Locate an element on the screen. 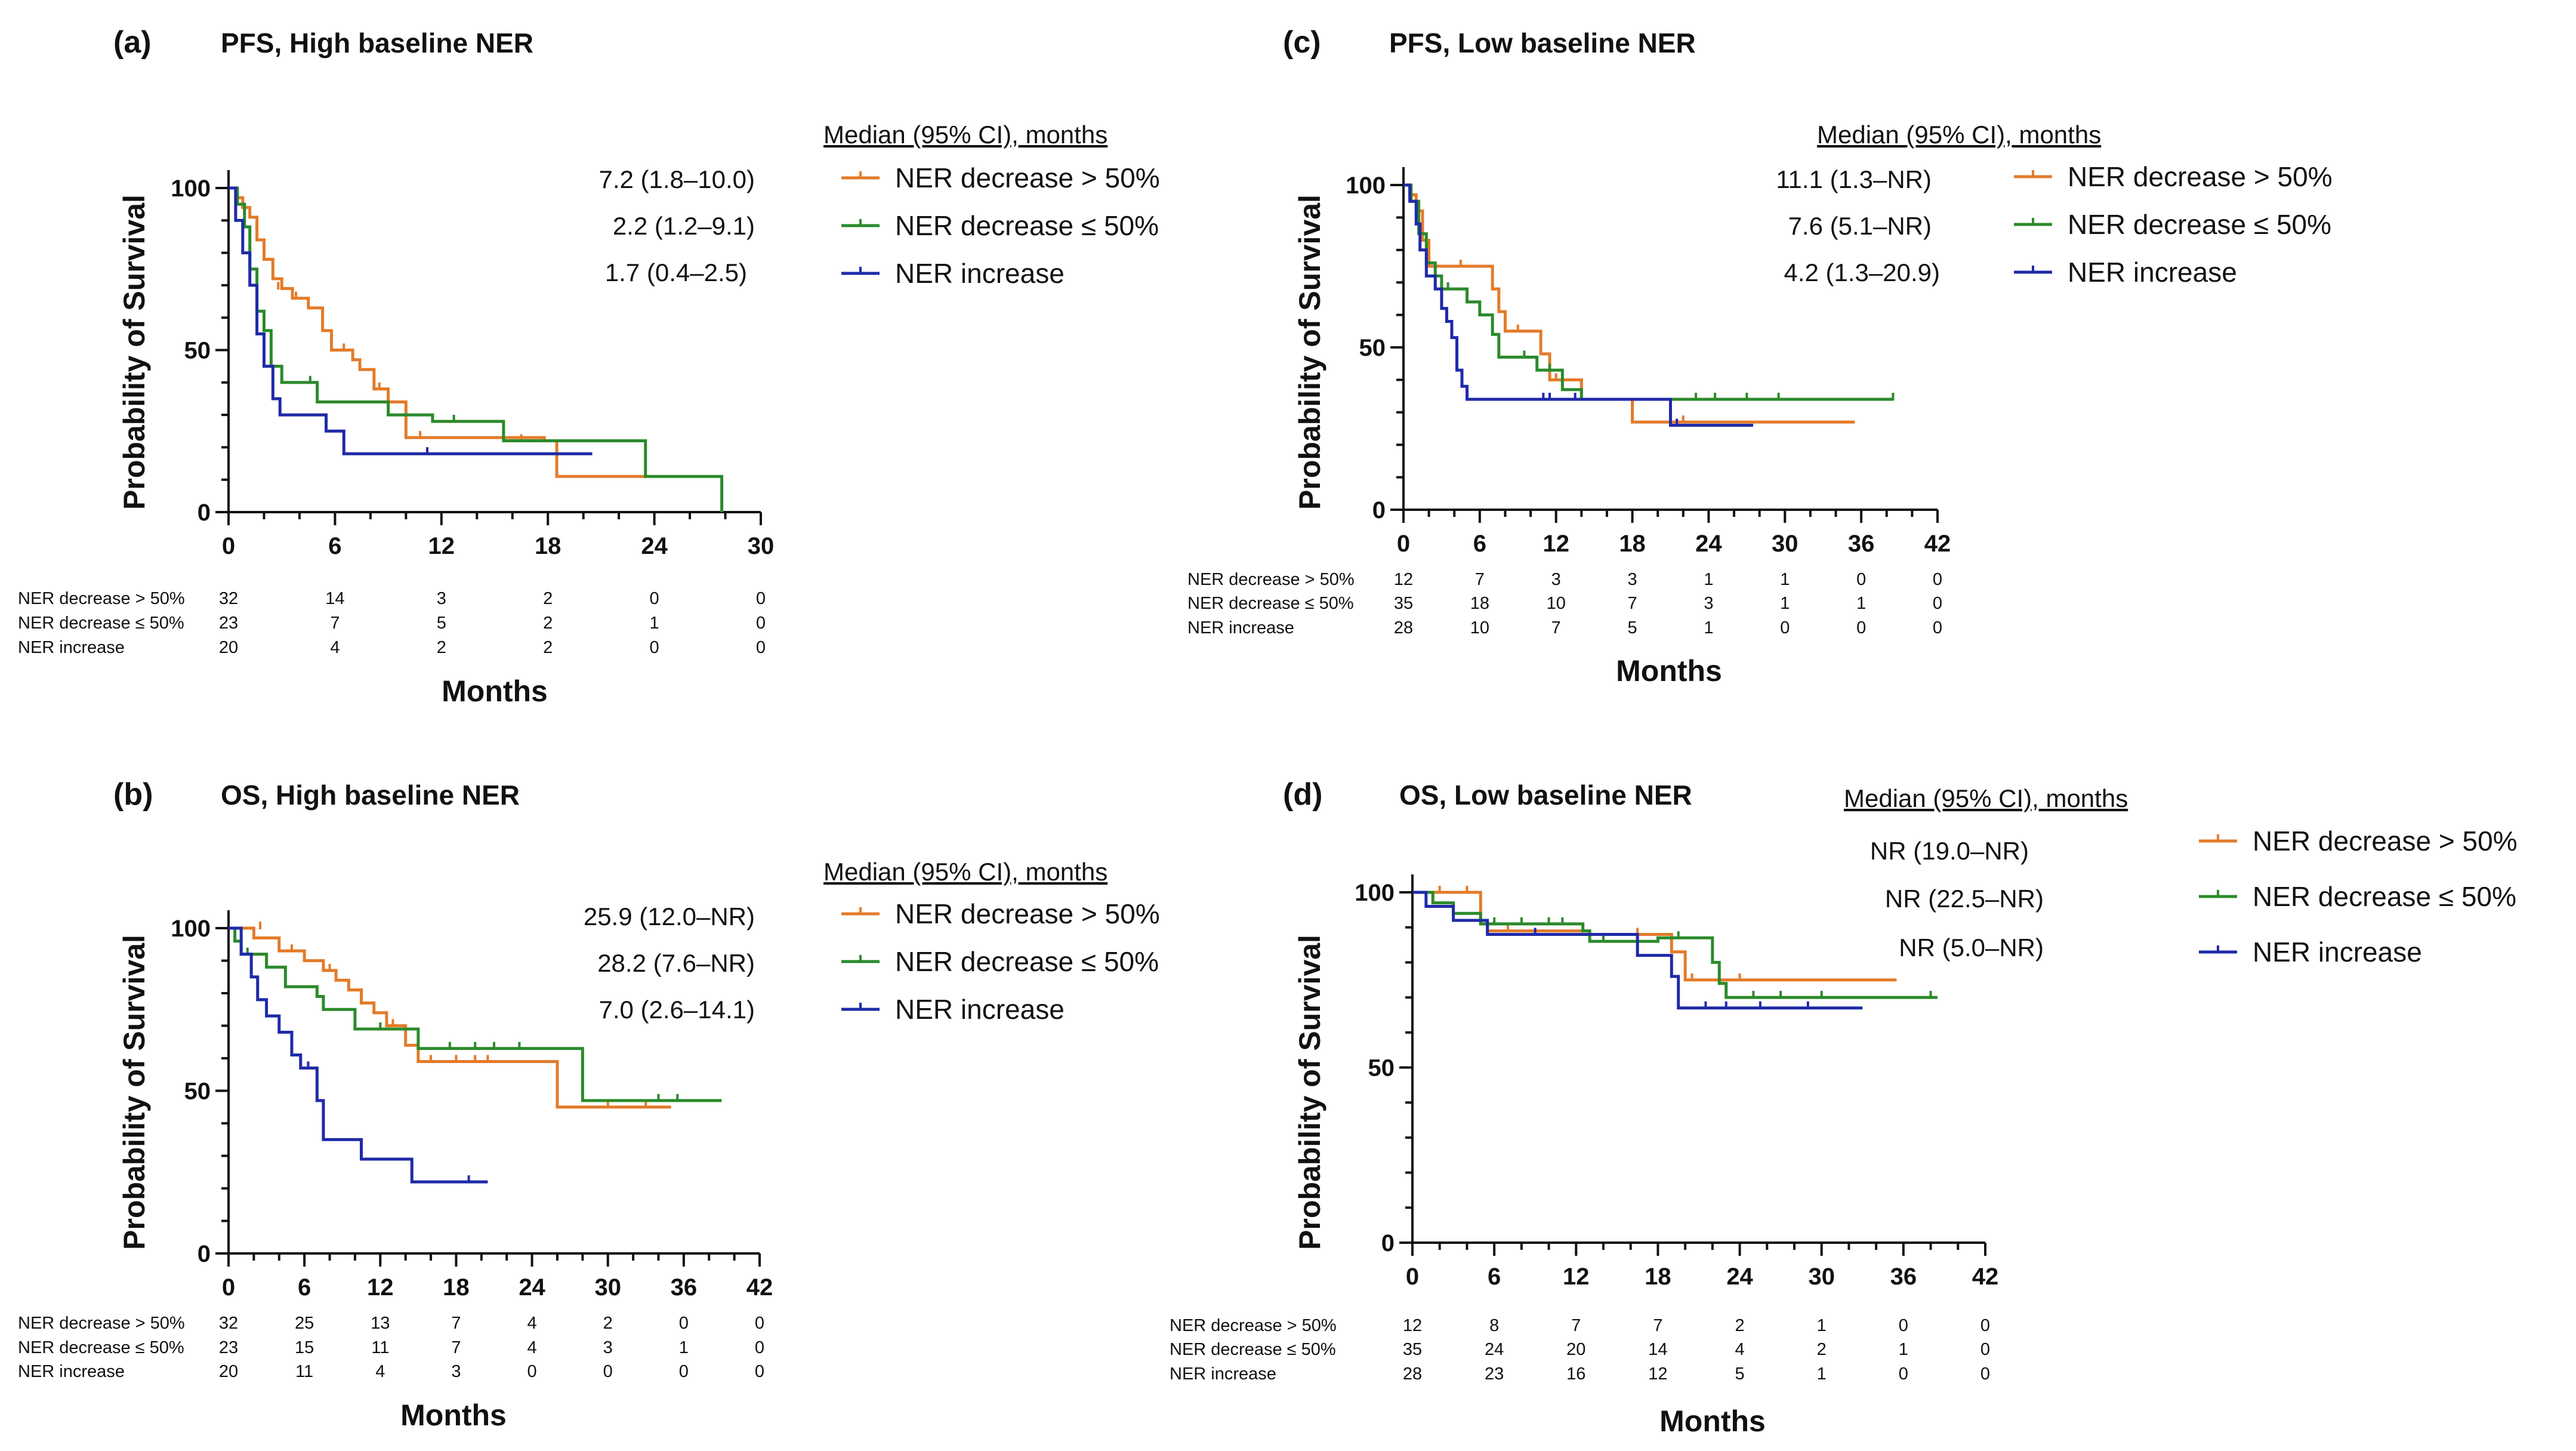  x-tick-label: 36 is located at coordinates (1862, 544).